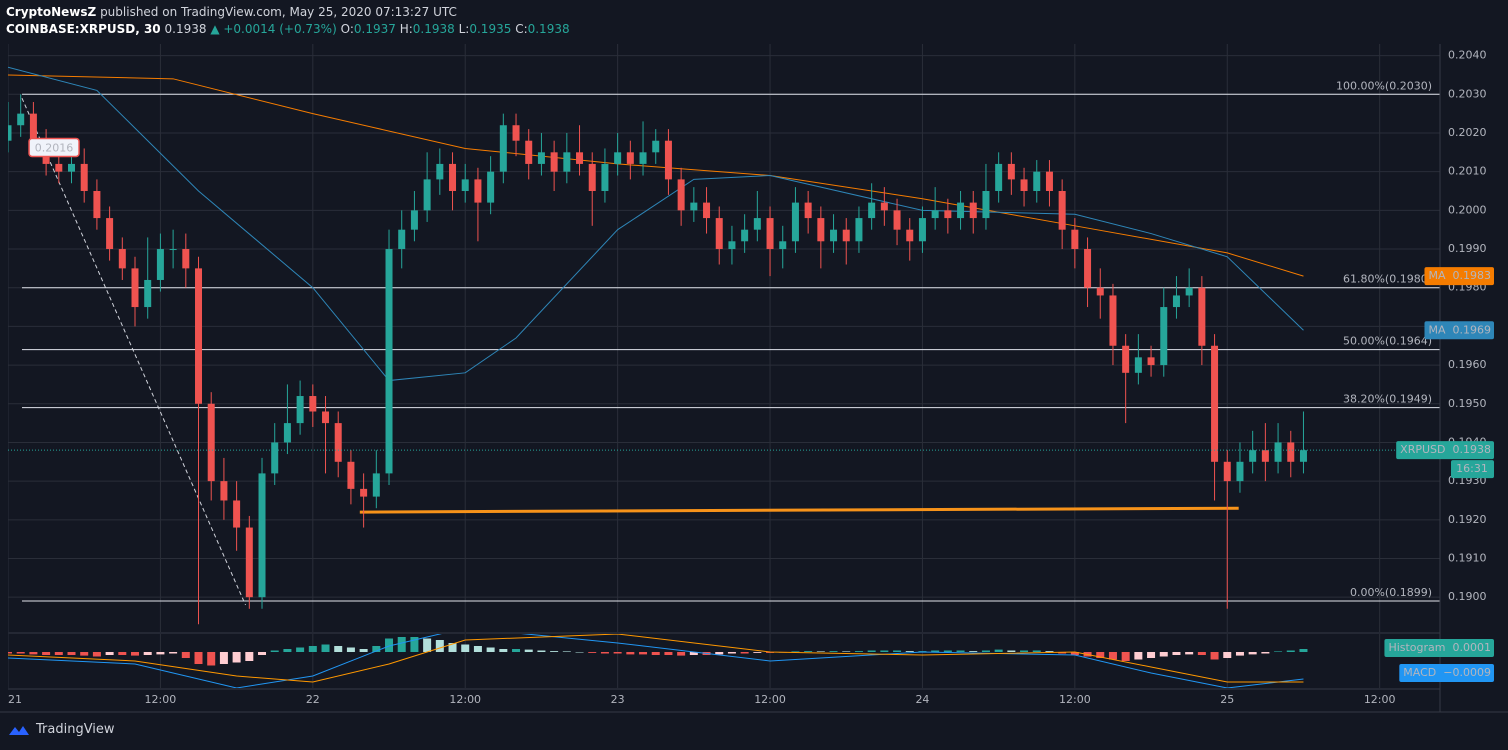  Describe the element at coordinates (19, 730) in the screenshot. I see `logo` at that location.